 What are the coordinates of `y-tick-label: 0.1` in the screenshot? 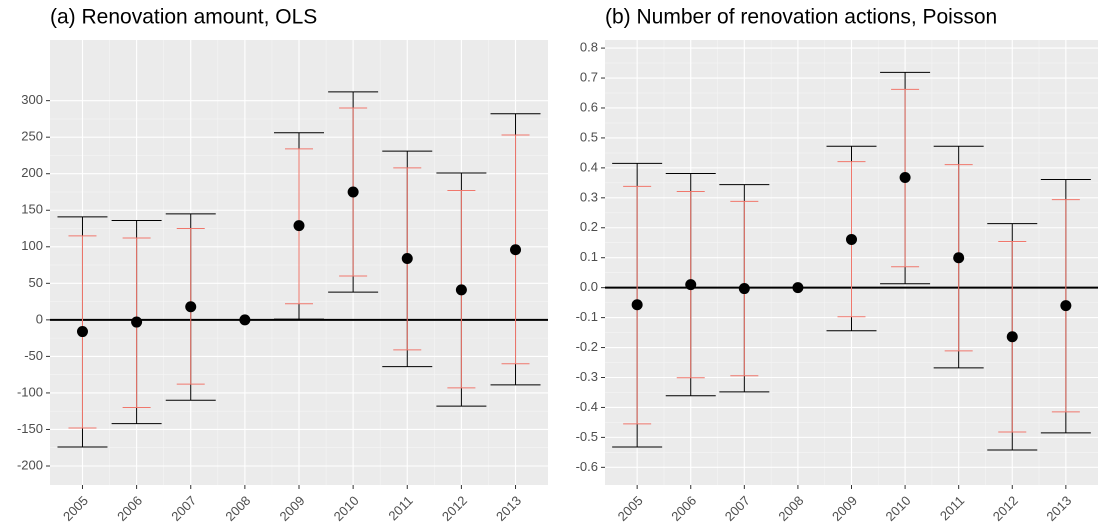 It's located at (589, 256).